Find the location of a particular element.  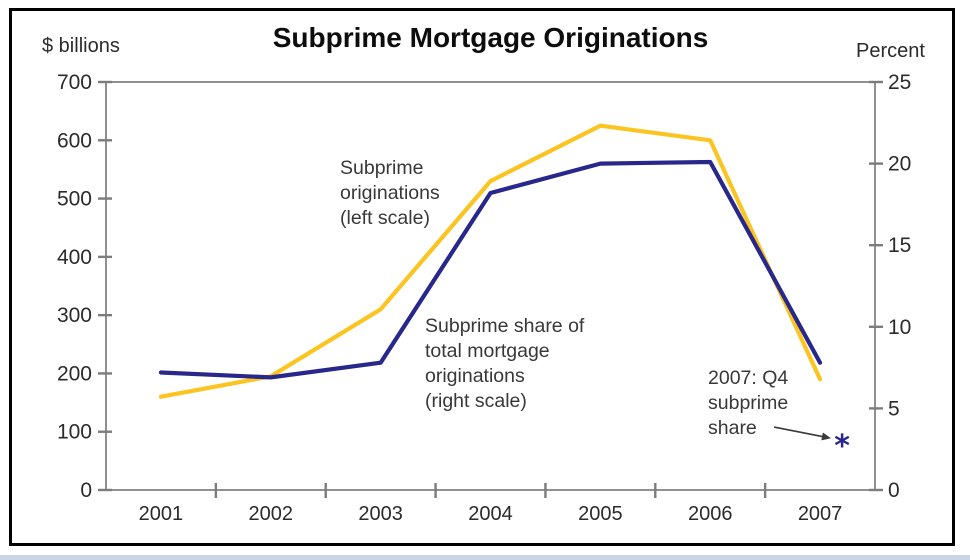

x-axis-tick-label: 2007 is located at coordinates (820, 514).